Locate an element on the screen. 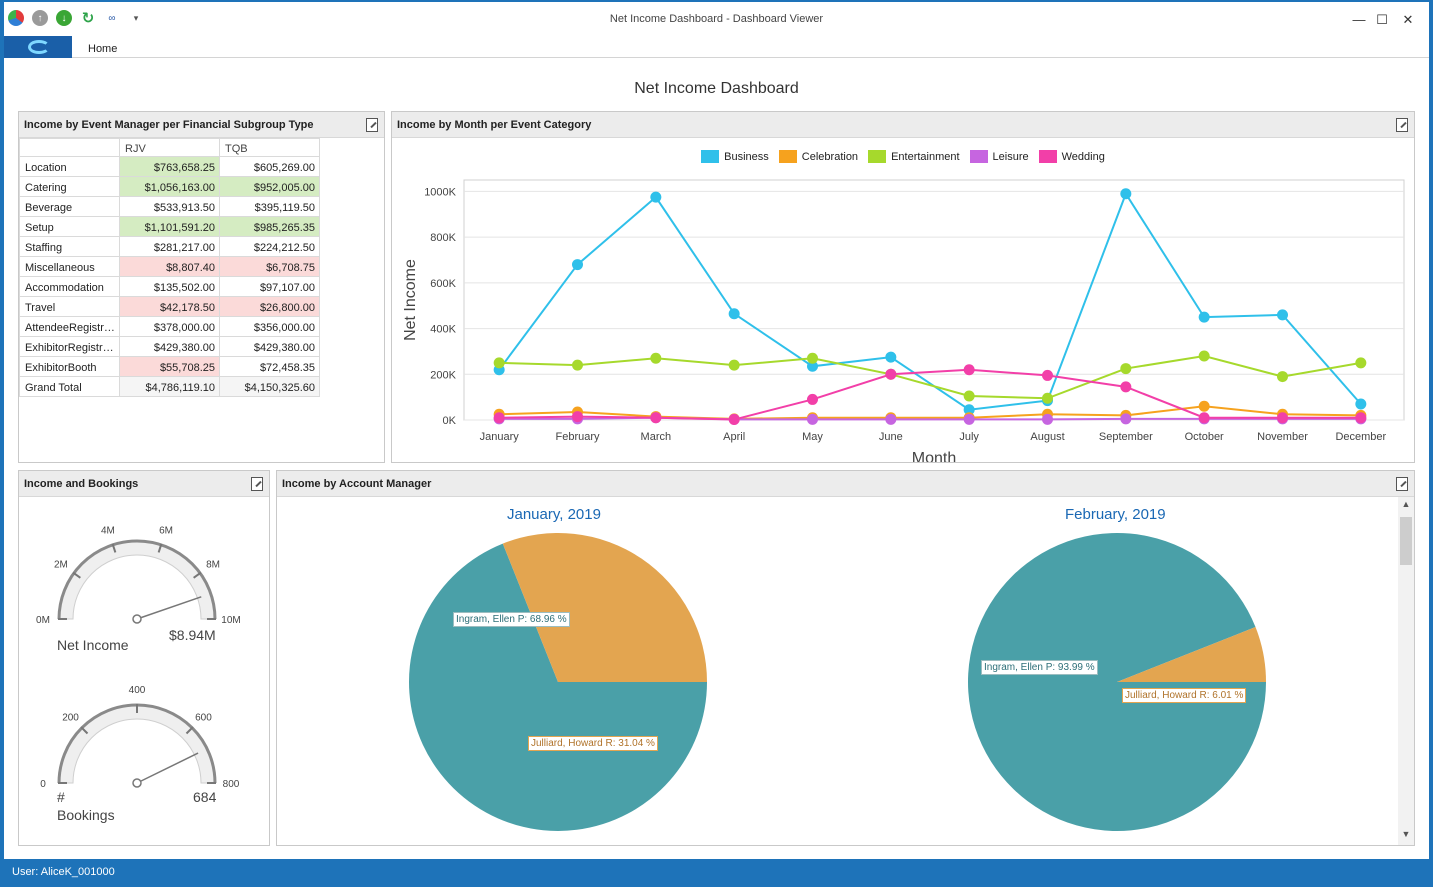 This screenshot has width=1433, height=887. pivot-column-header: RJV is located at coordinates (169, 147).